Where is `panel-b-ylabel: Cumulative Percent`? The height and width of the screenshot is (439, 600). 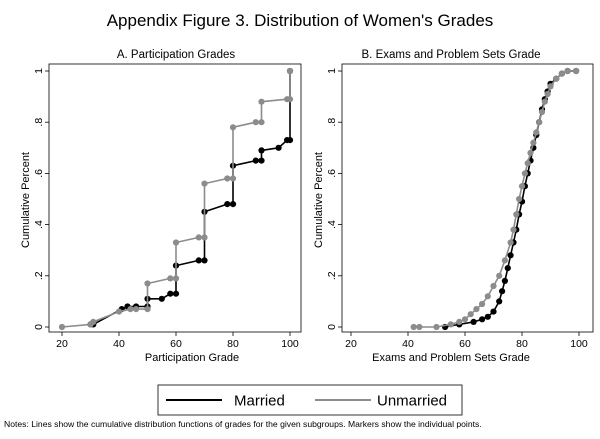 panel-b-ylabel: Cumulative Percent is located at coordinates (319, 200).